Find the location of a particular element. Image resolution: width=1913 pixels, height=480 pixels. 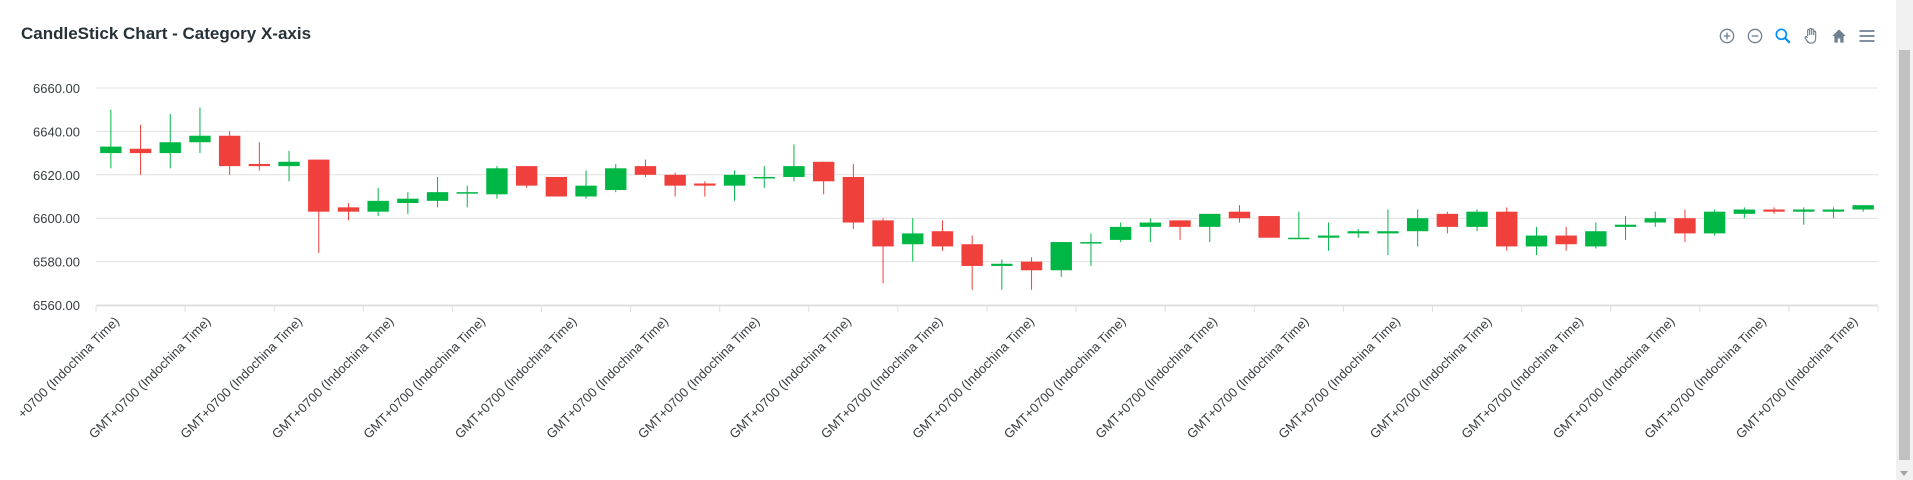

zoom-out-icon is located at coordinates (1755, 36).